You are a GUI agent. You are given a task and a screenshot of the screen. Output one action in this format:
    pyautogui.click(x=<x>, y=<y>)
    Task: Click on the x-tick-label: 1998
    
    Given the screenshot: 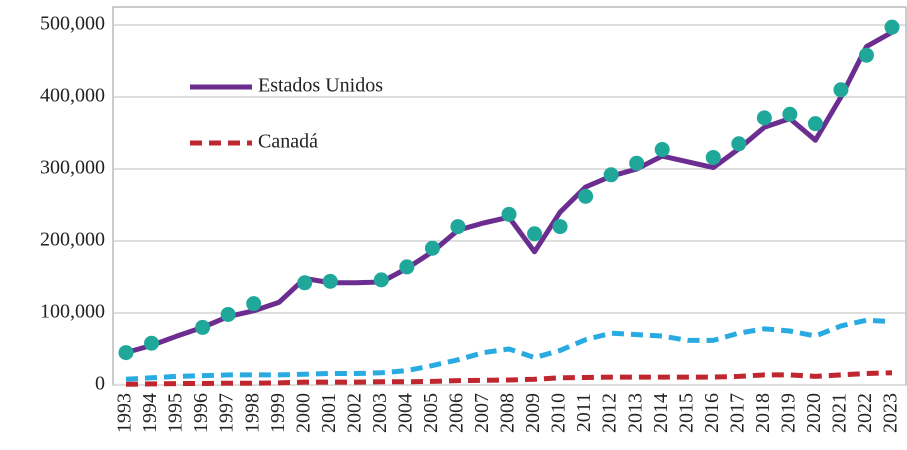 What is the action you would take?
    pyautogui.click(x=252, y=413)
    